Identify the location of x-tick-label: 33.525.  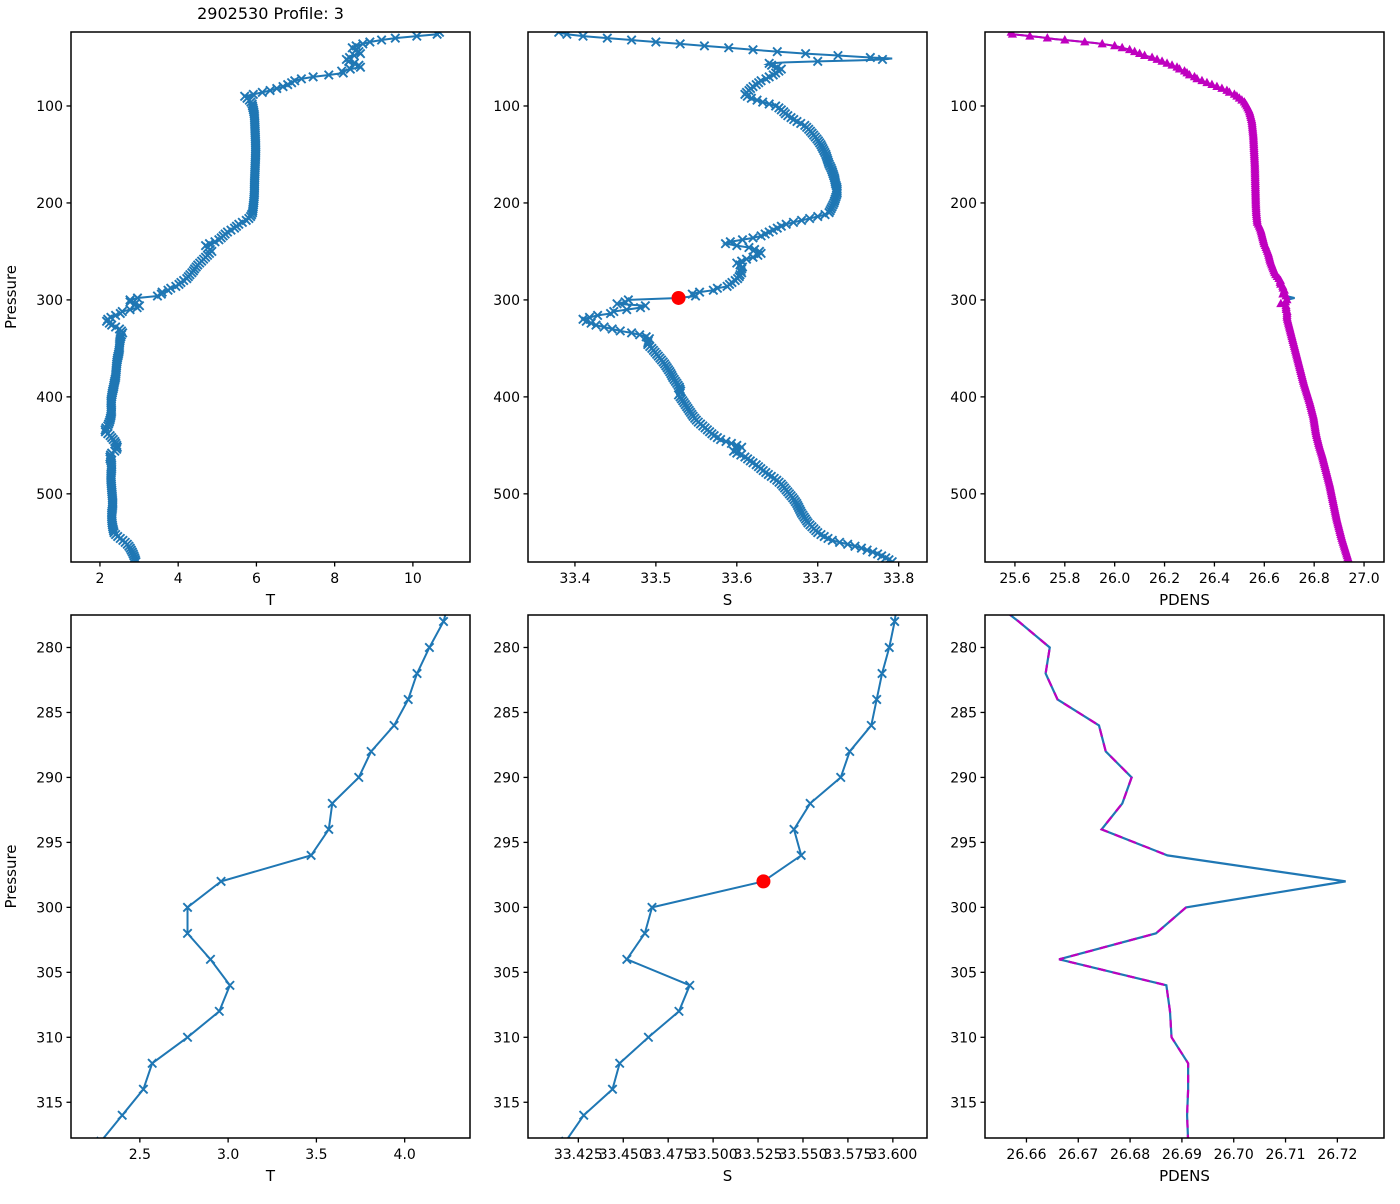
(758, 1155).